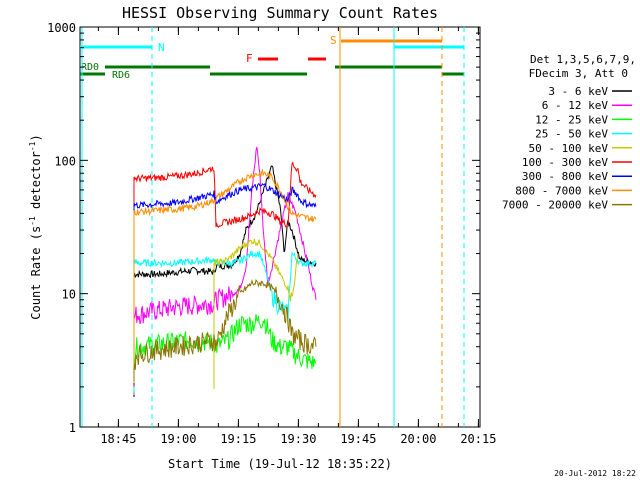  What do you see at coordinates (571, 134) in the screenshot?
I see `legend-label: 25 - 50 keV` at bounding box center [571, 134].